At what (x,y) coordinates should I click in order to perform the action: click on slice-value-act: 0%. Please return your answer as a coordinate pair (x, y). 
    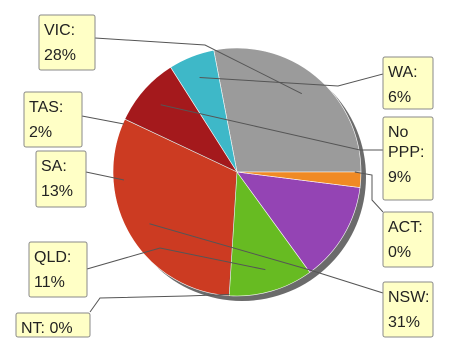
    Looking at the image, I should click on (399, 252).